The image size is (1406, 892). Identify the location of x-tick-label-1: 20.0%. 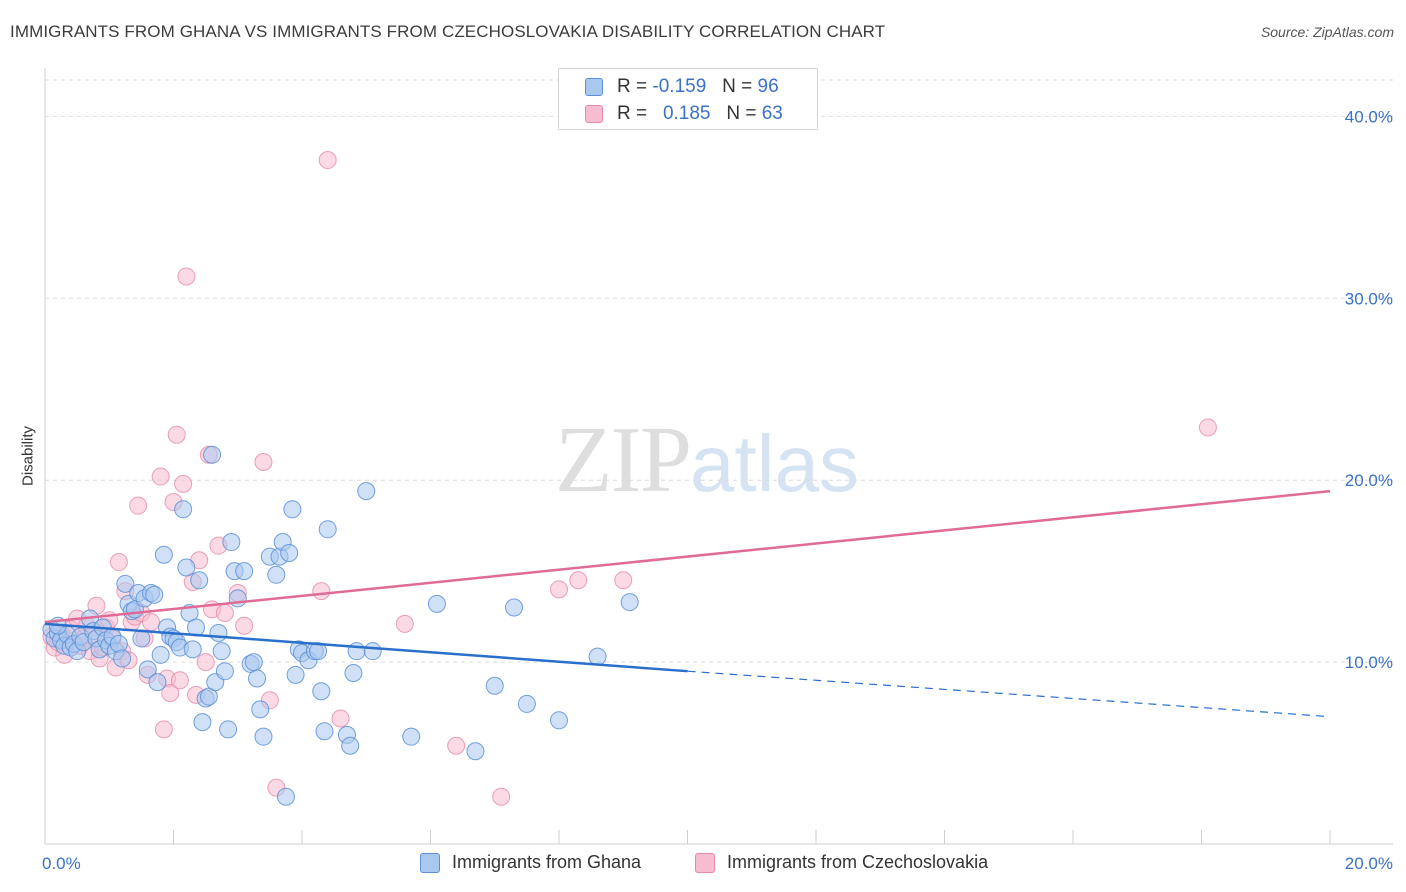
(1369, 863).